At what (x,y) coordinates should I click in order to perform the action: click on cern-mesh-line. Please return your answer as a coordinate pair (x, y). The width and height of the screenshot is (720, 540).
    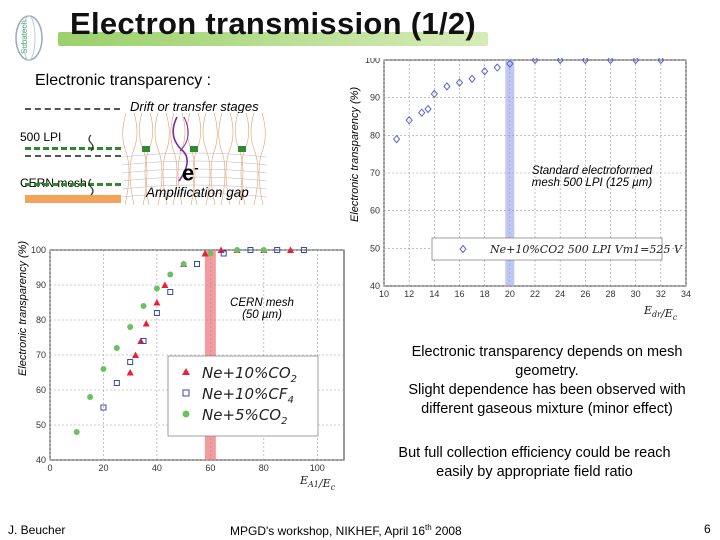
    Looking at the image, I should click on (73, 184).